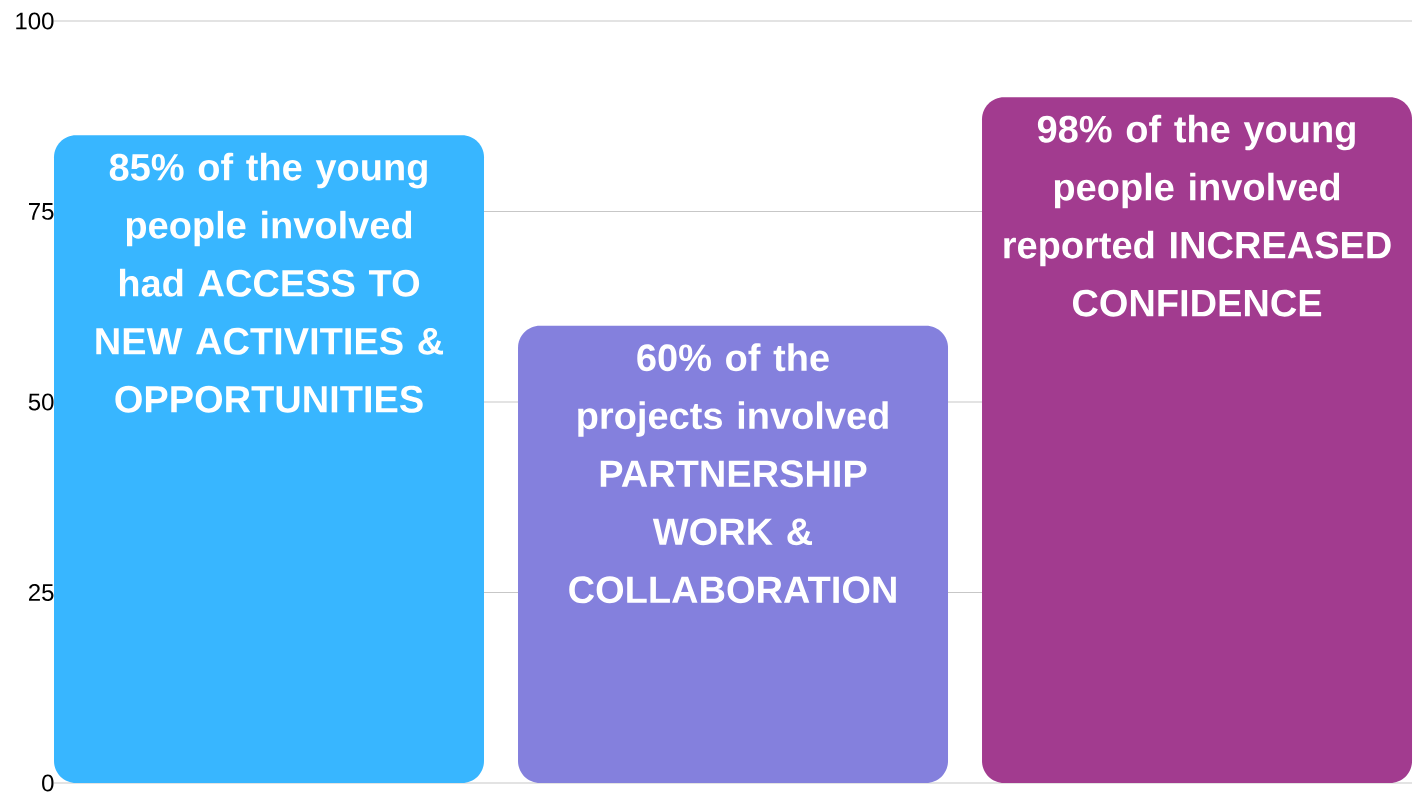 The image size is (1419, 793). What do you see at coordinates (35, 21) in the screenshot?
I see `y-tick-label: 100` at bounding box center [35, 21].